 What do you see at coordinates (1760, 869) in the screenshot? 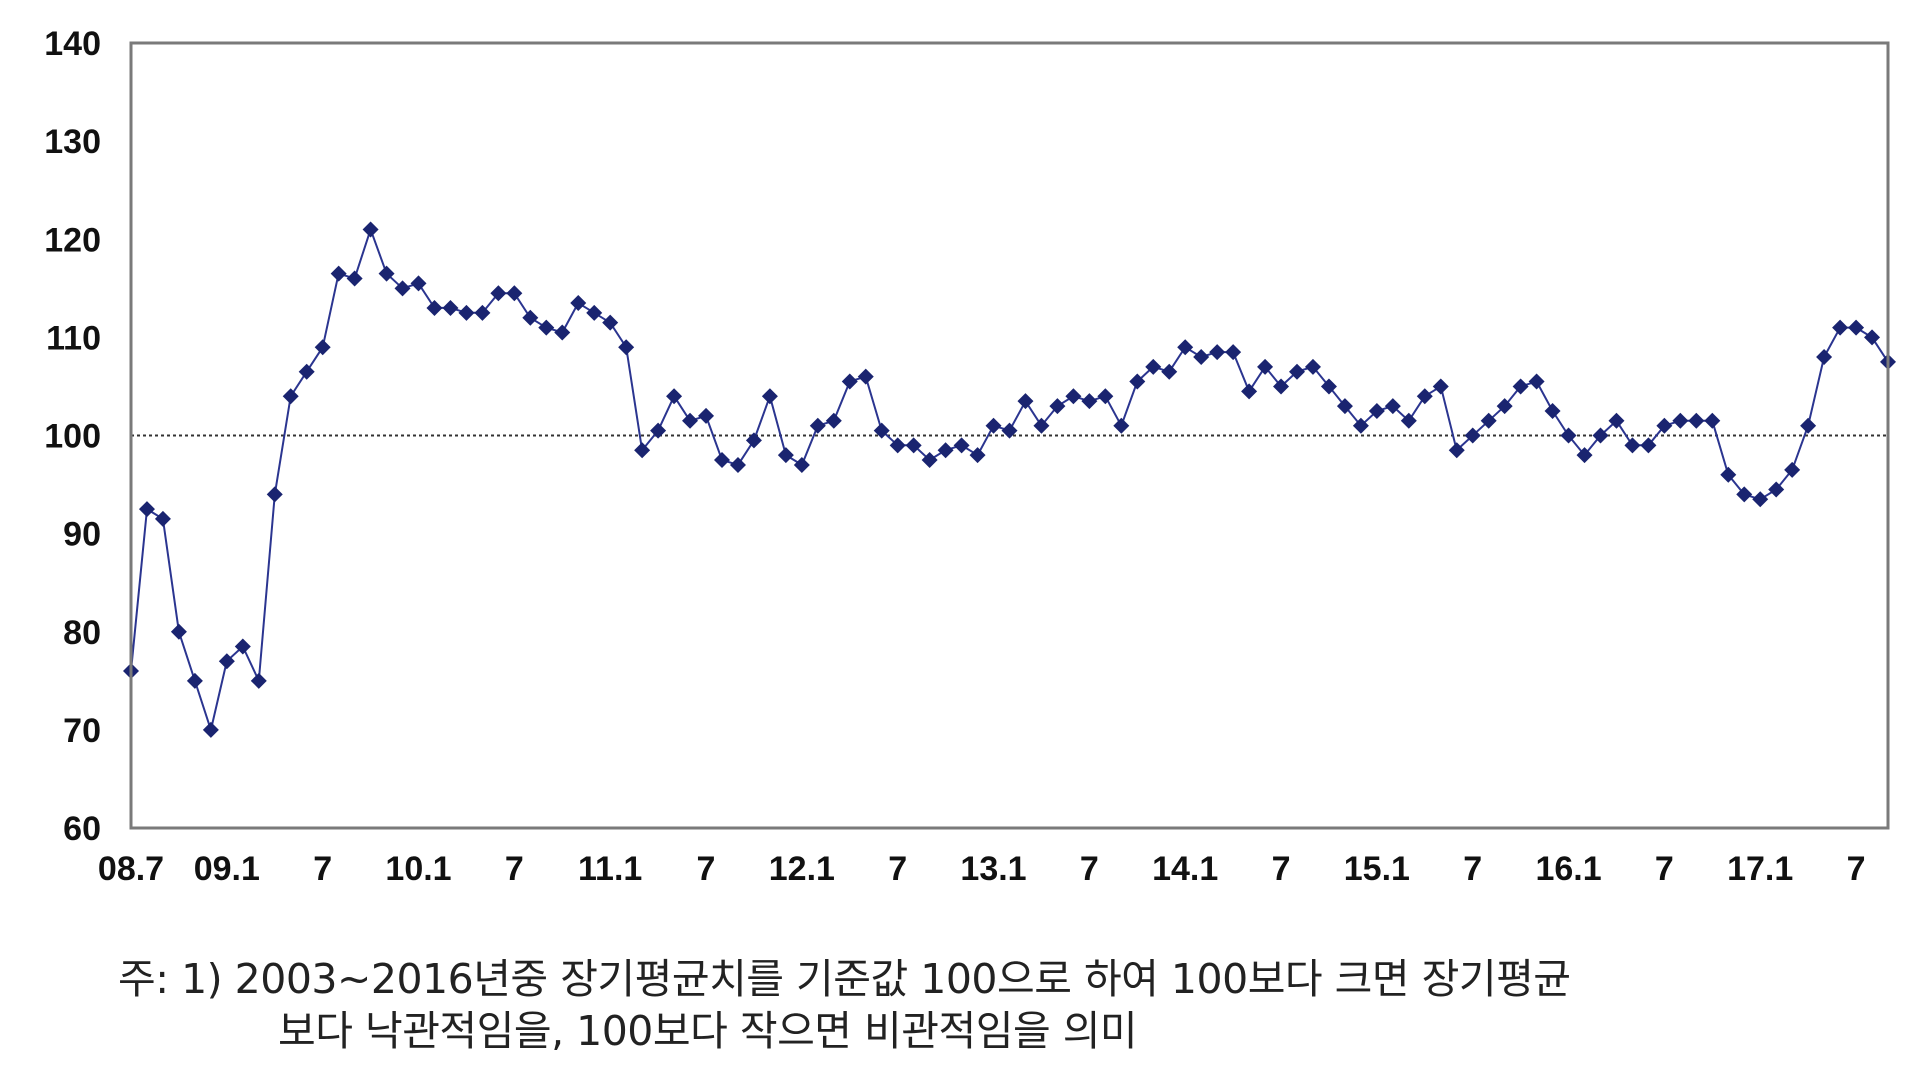
I see `x-tick-label: 17.1` at bounding box center [1760, 869].